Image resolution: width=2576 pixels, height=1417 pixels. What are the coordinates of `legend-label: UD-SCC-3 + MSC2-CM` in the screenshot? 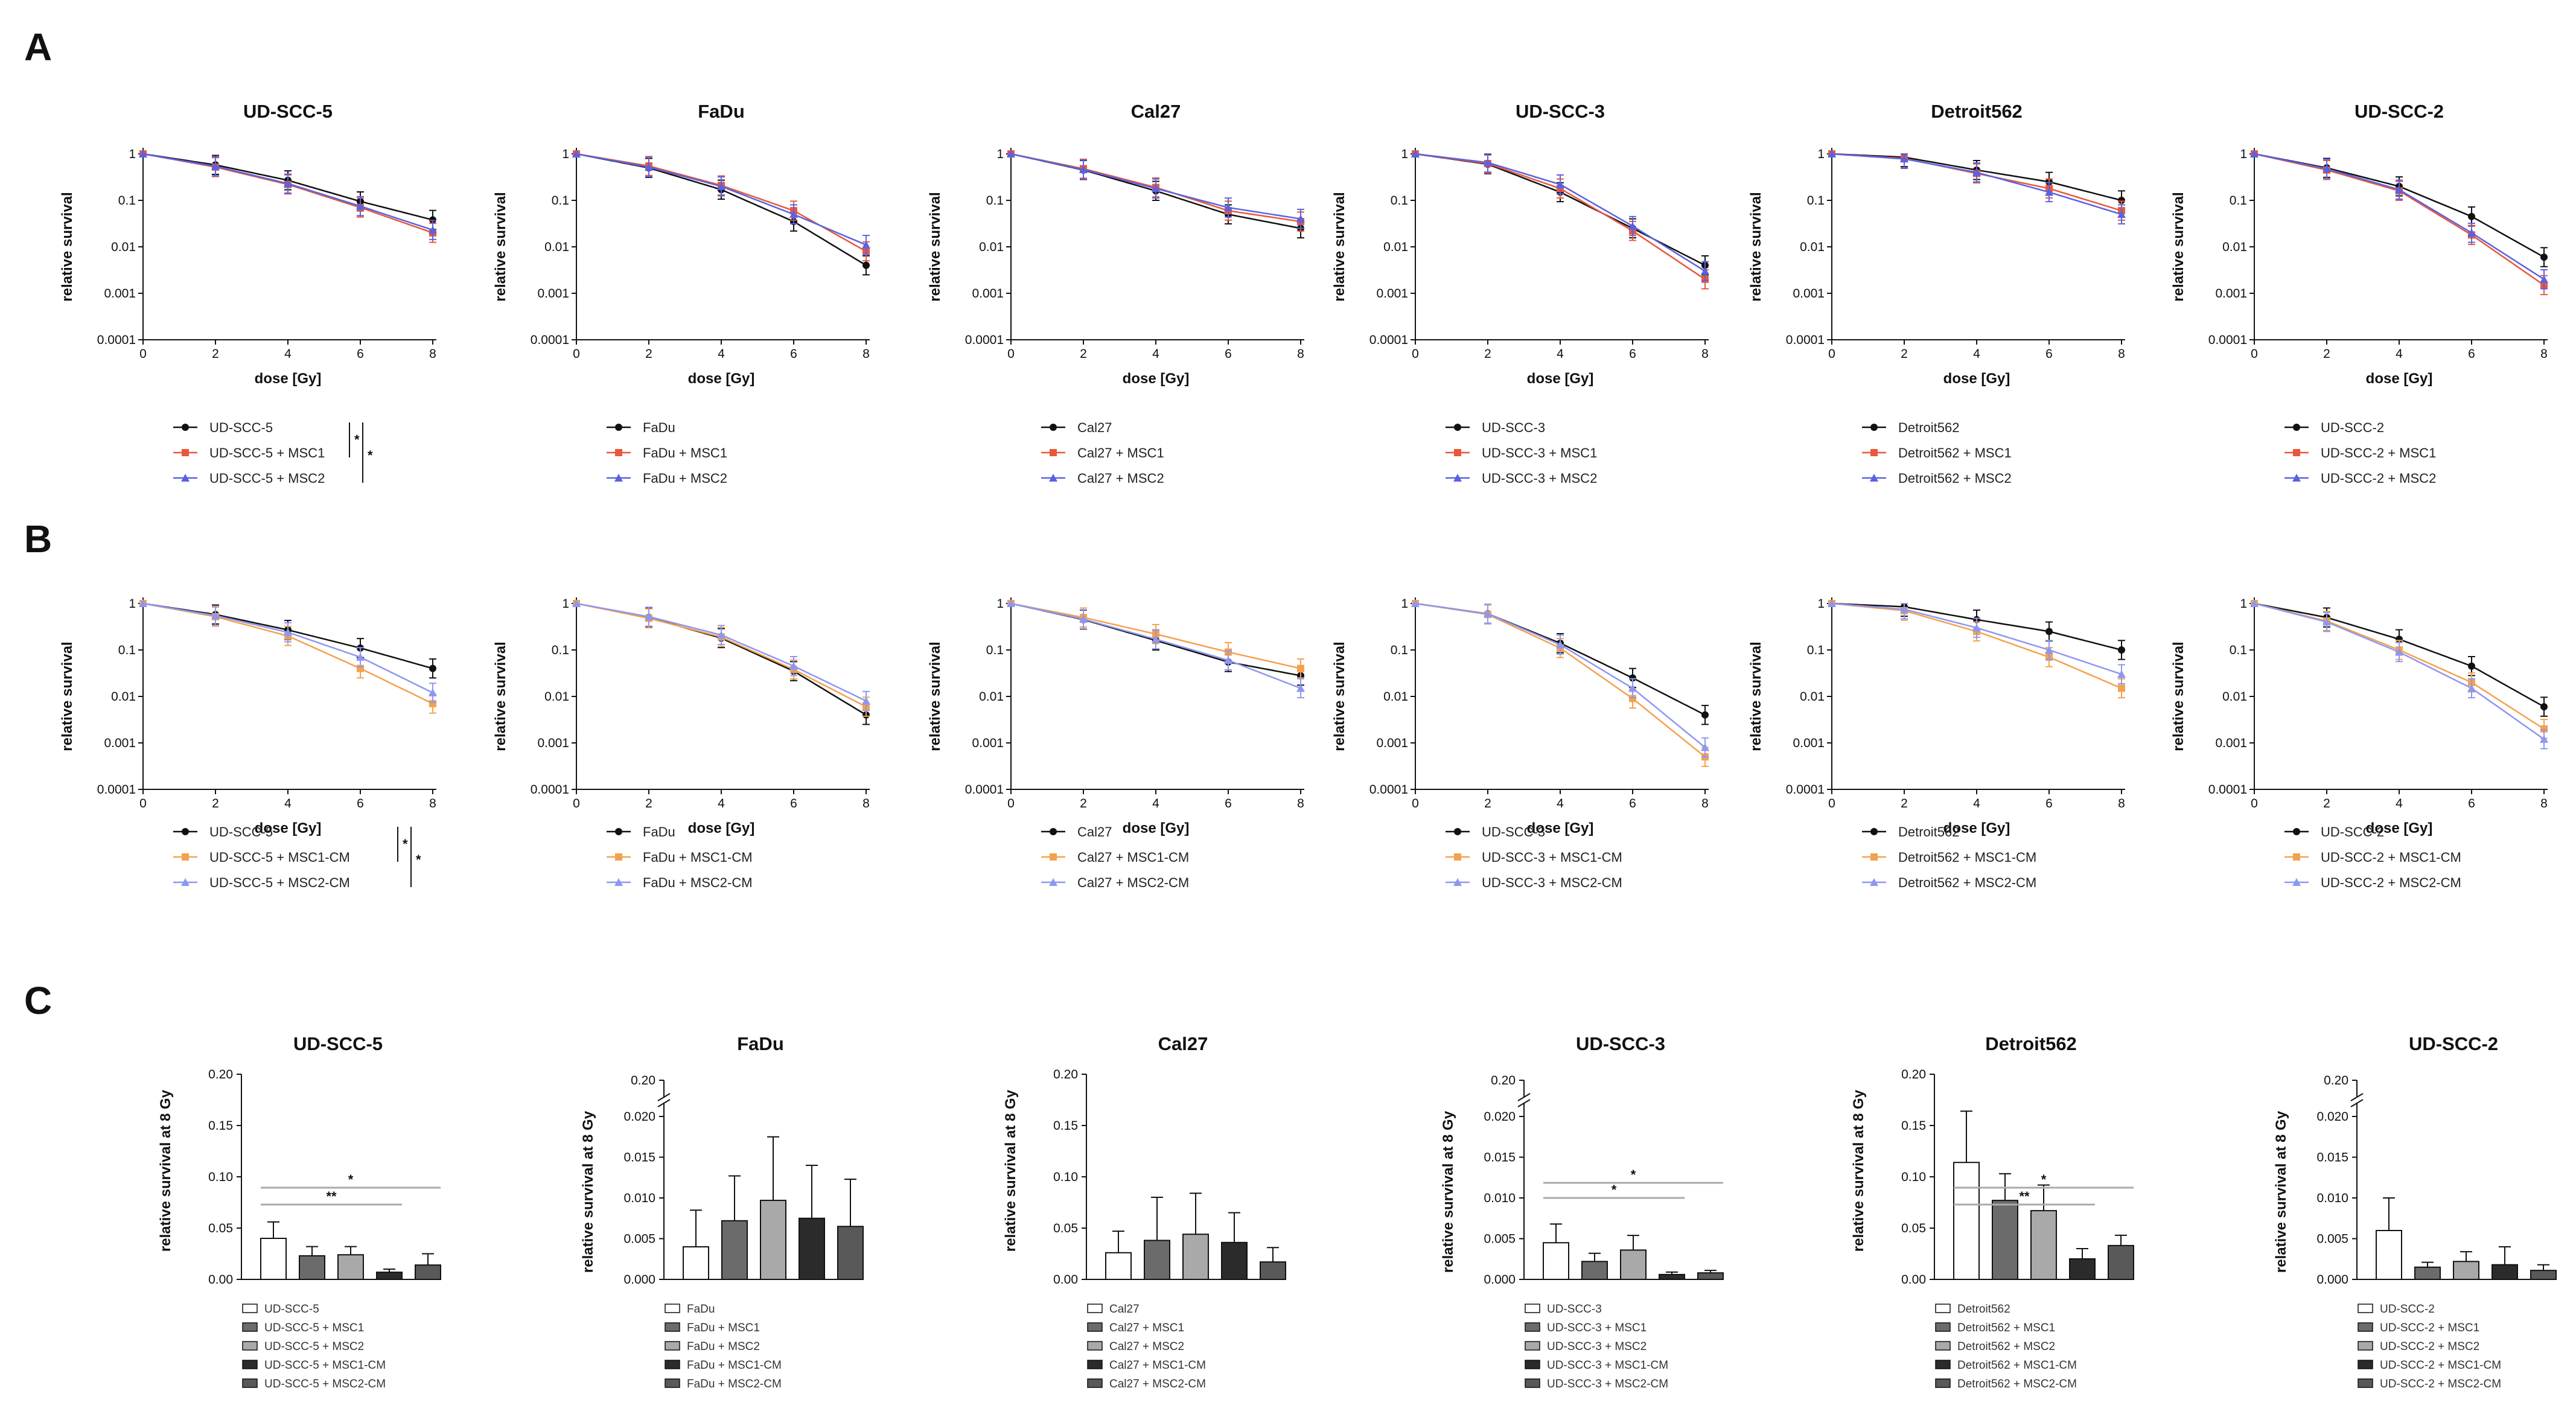 It's located at (1552, 882).